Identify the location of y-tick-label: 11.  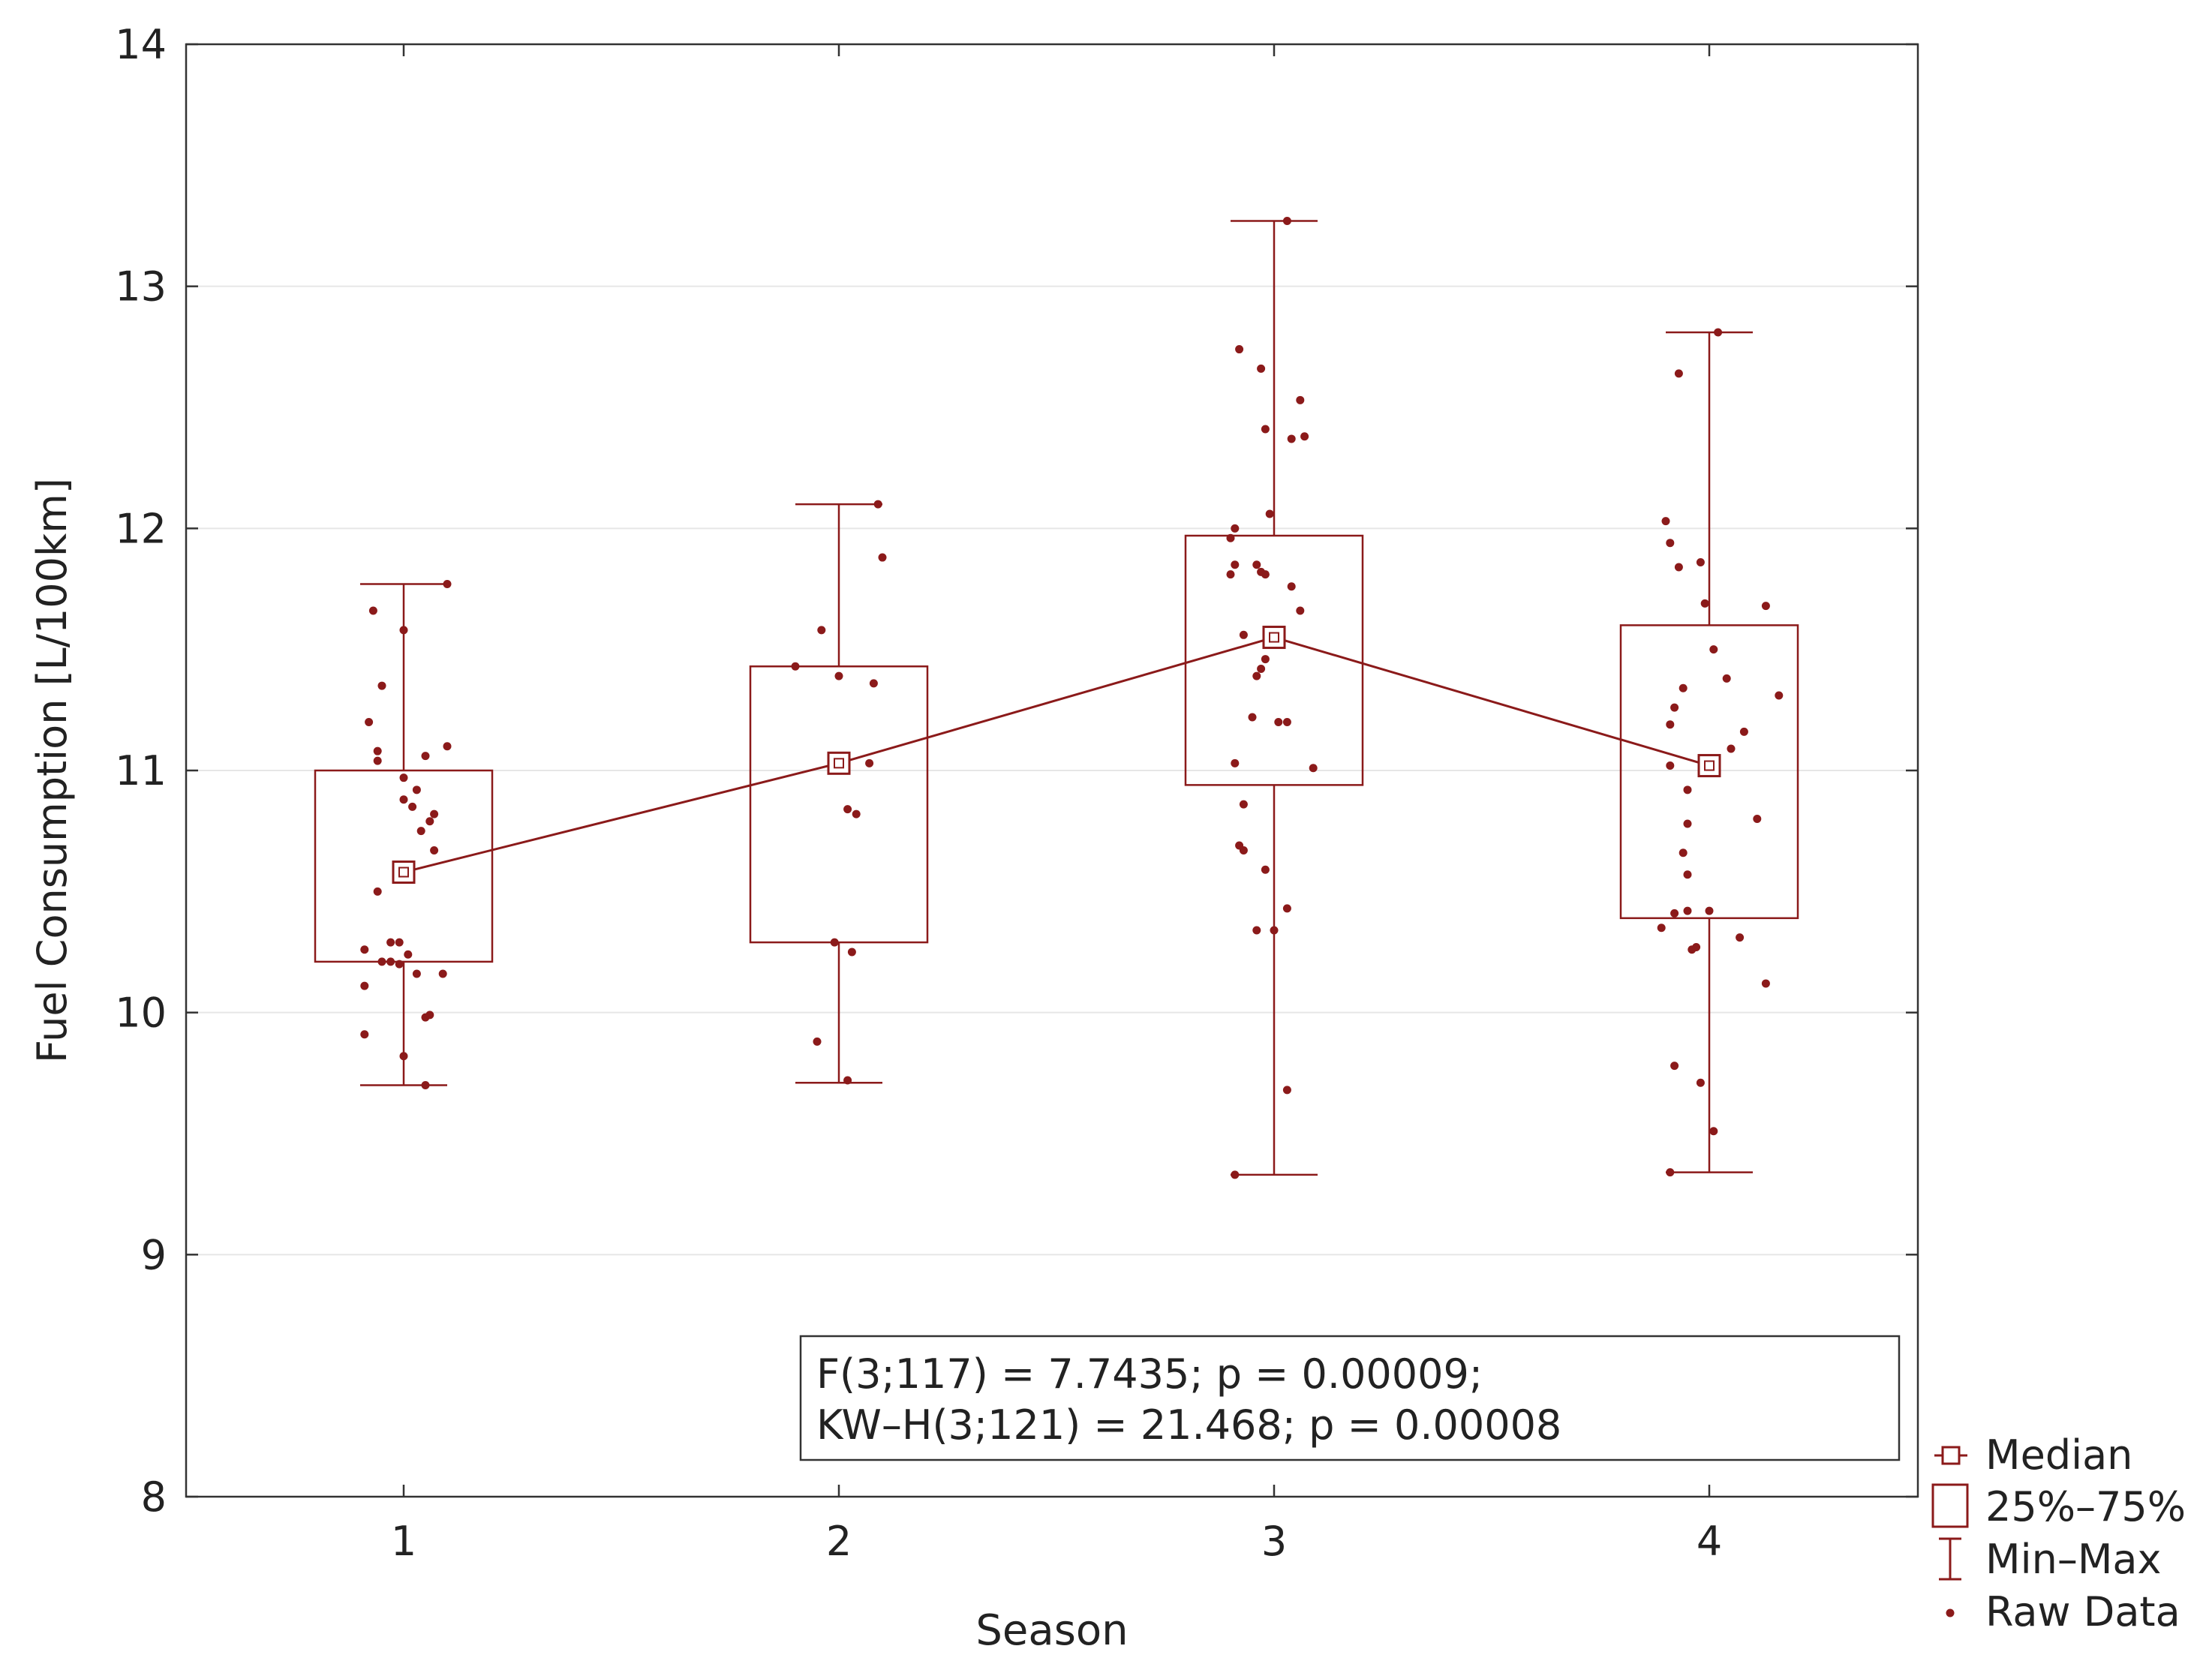
(141, 770).